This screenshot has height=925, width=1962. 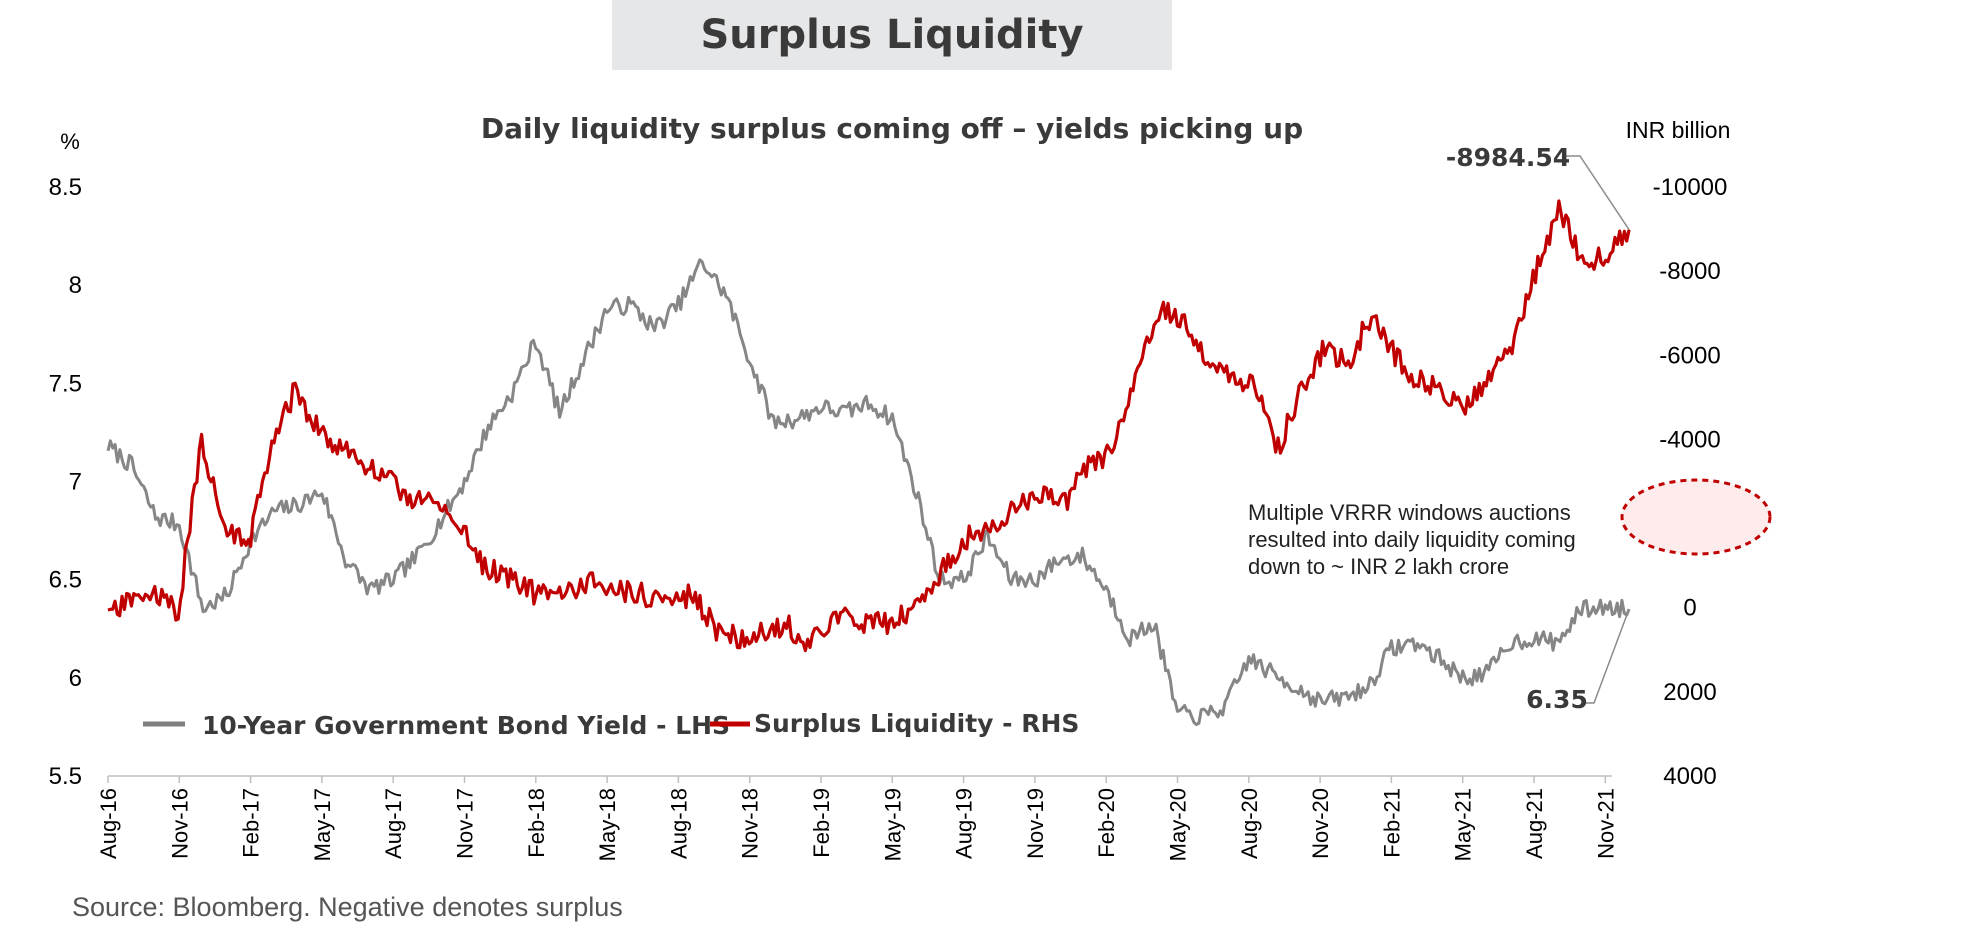 I want to click on x-tick-label: Nov-19, so click(x=1035, y=823).